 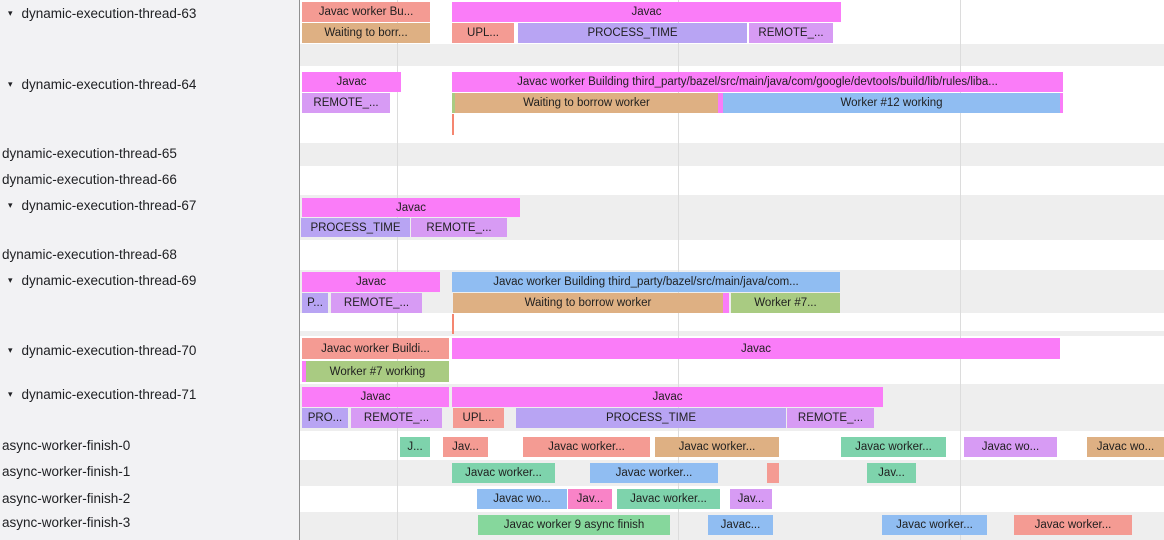 What do you see at coordinates (109, 394) in the screenshot?
I see `track-label: dynamic-execution-thread-71` at bounding box center [109, 394].